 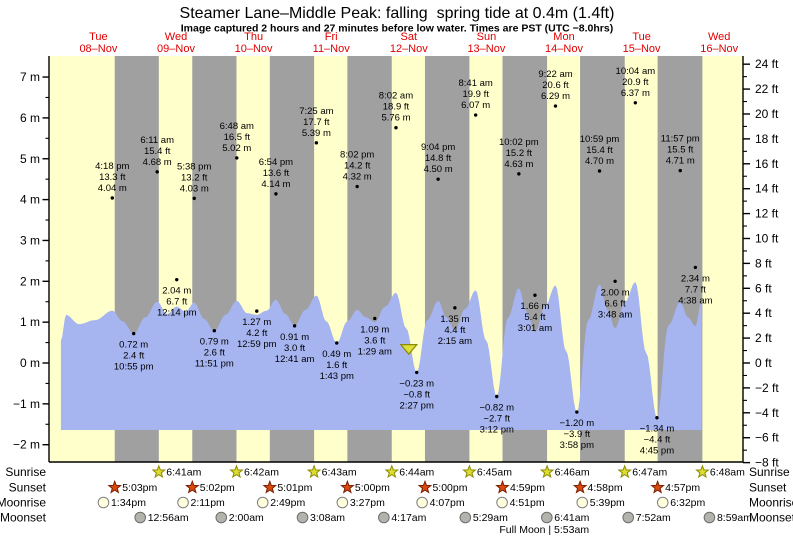 What do you see at coordinates (767, 388) in the screenshot?
I see `right-tick-label: −2 ft` at bounding box center [767, 388].